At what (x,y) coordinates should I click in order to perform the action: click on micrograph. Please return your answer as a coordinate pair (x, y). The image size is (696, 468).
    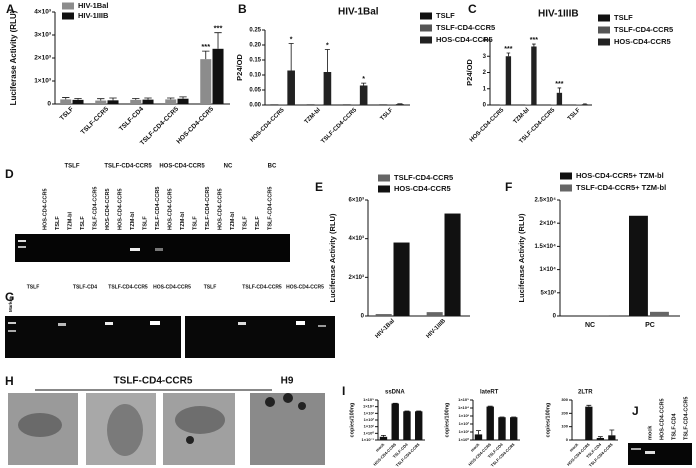
    Looking at the image, I should click on (287, 429).